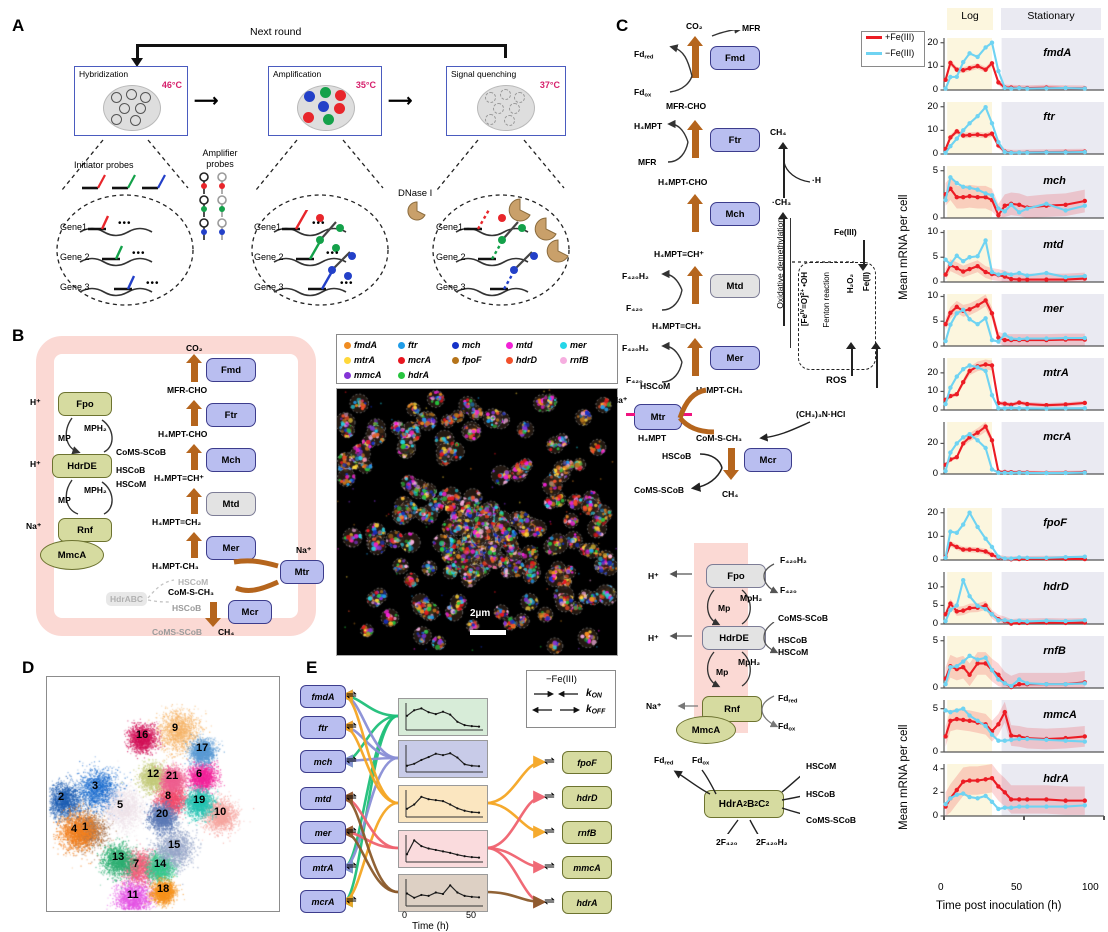 The image size is (1108, 932). I want to click on e-legend-box, so click(571, 699).